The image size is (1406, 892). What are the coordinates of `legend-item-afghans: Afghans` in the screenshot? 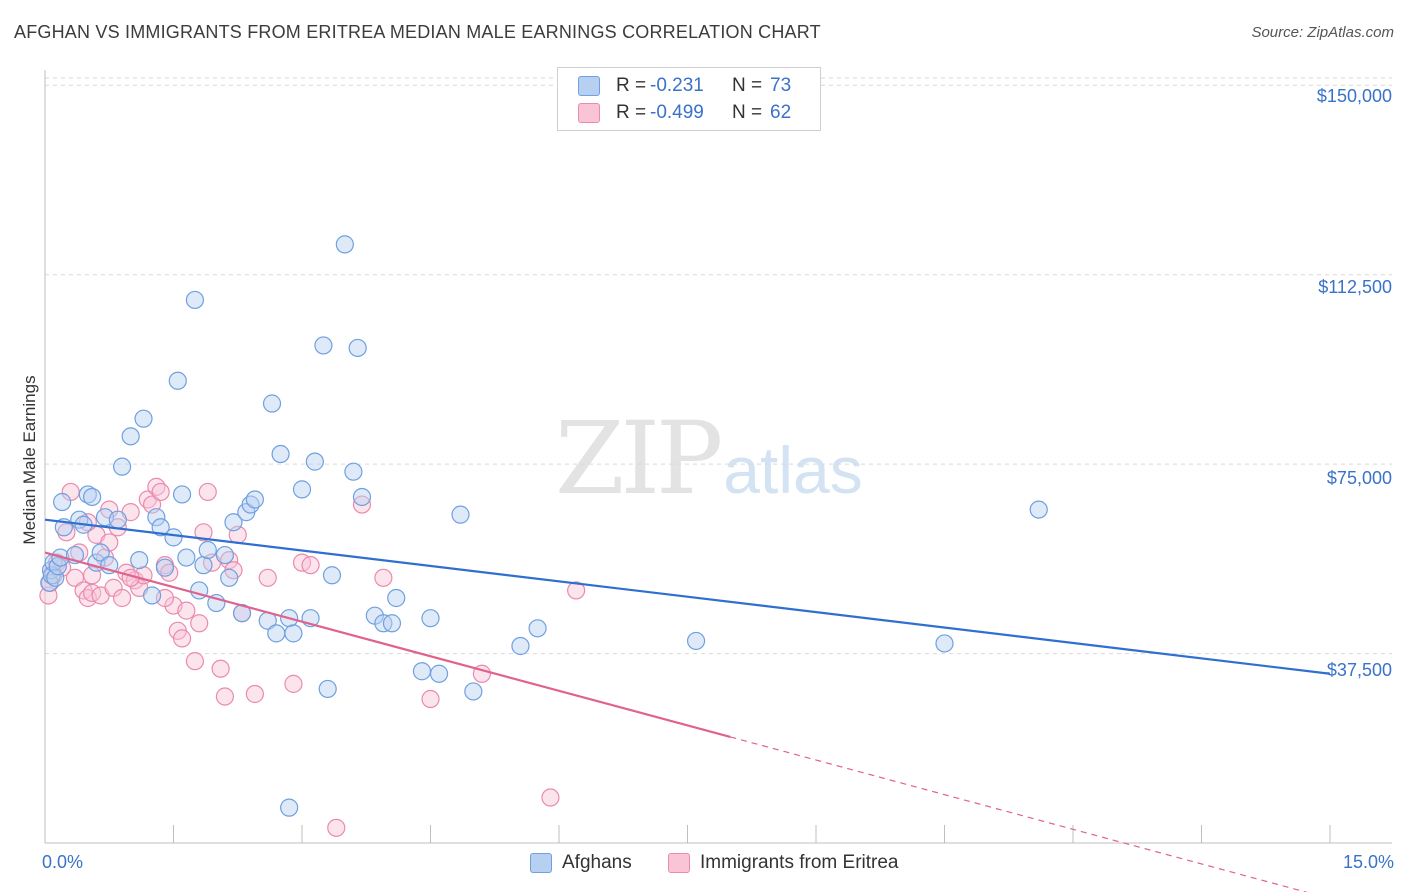 It's located at (581, 863).